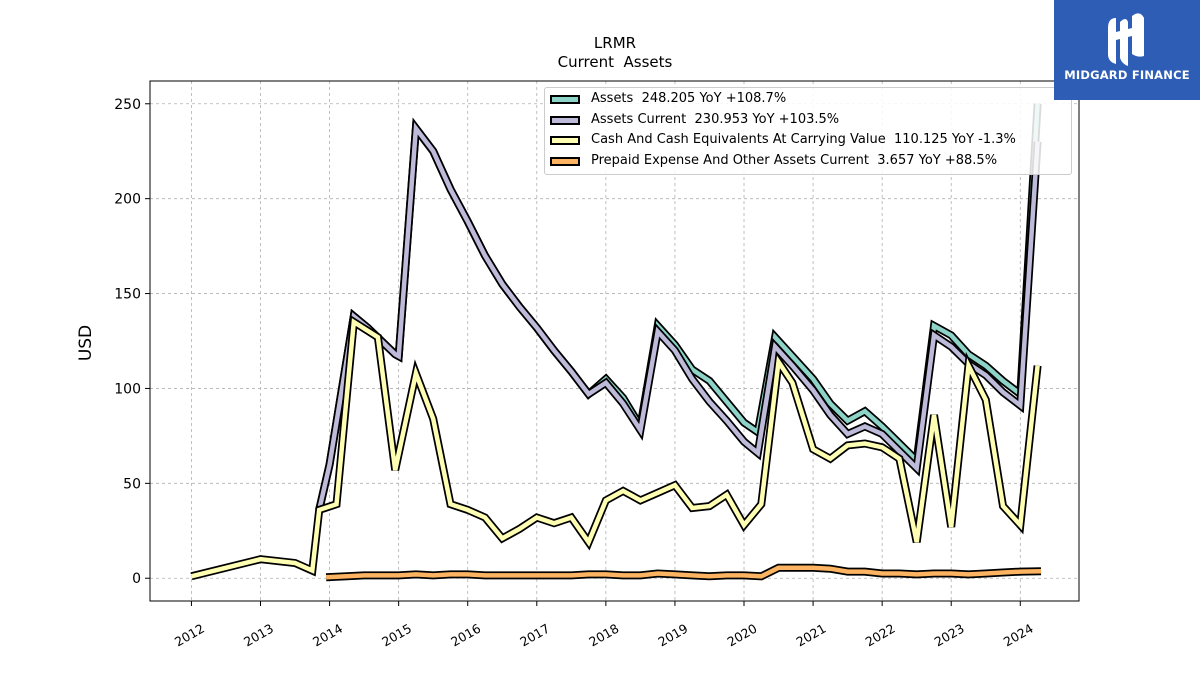  Describe the element at coordinates (534, 635) in the screenshot. I see `x-tick-label: 2017` at that location.